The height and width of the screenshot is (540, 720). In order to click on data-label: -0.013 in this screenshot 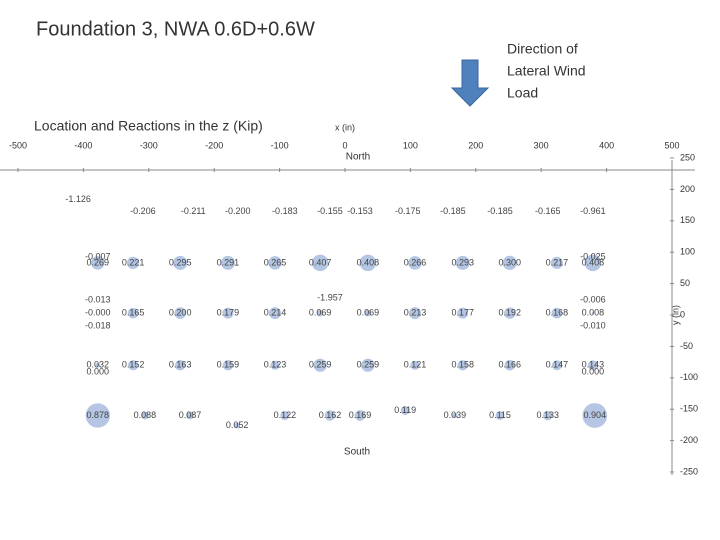, I will do `click(98, 299)`.